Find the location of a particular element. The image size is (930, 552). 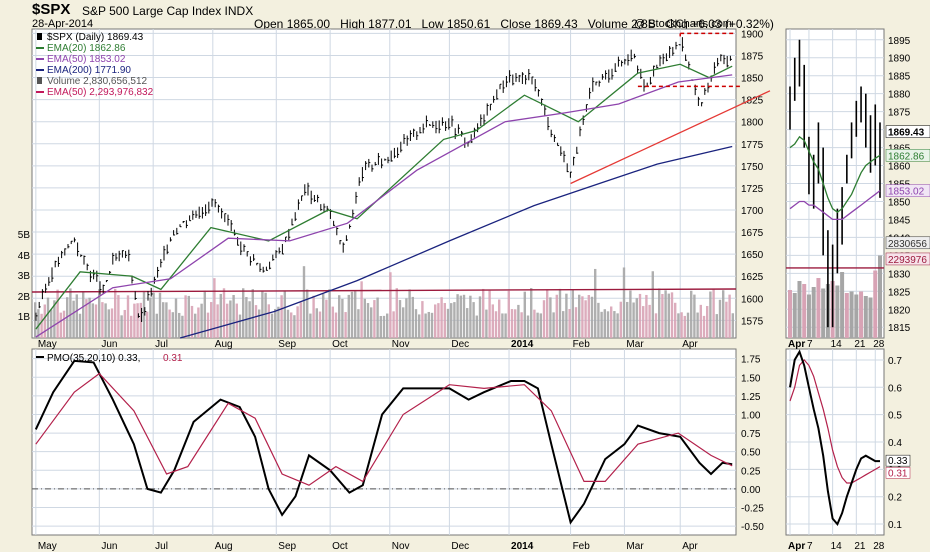

zoom-pmo-value-box is located at coordinates (898, 460).